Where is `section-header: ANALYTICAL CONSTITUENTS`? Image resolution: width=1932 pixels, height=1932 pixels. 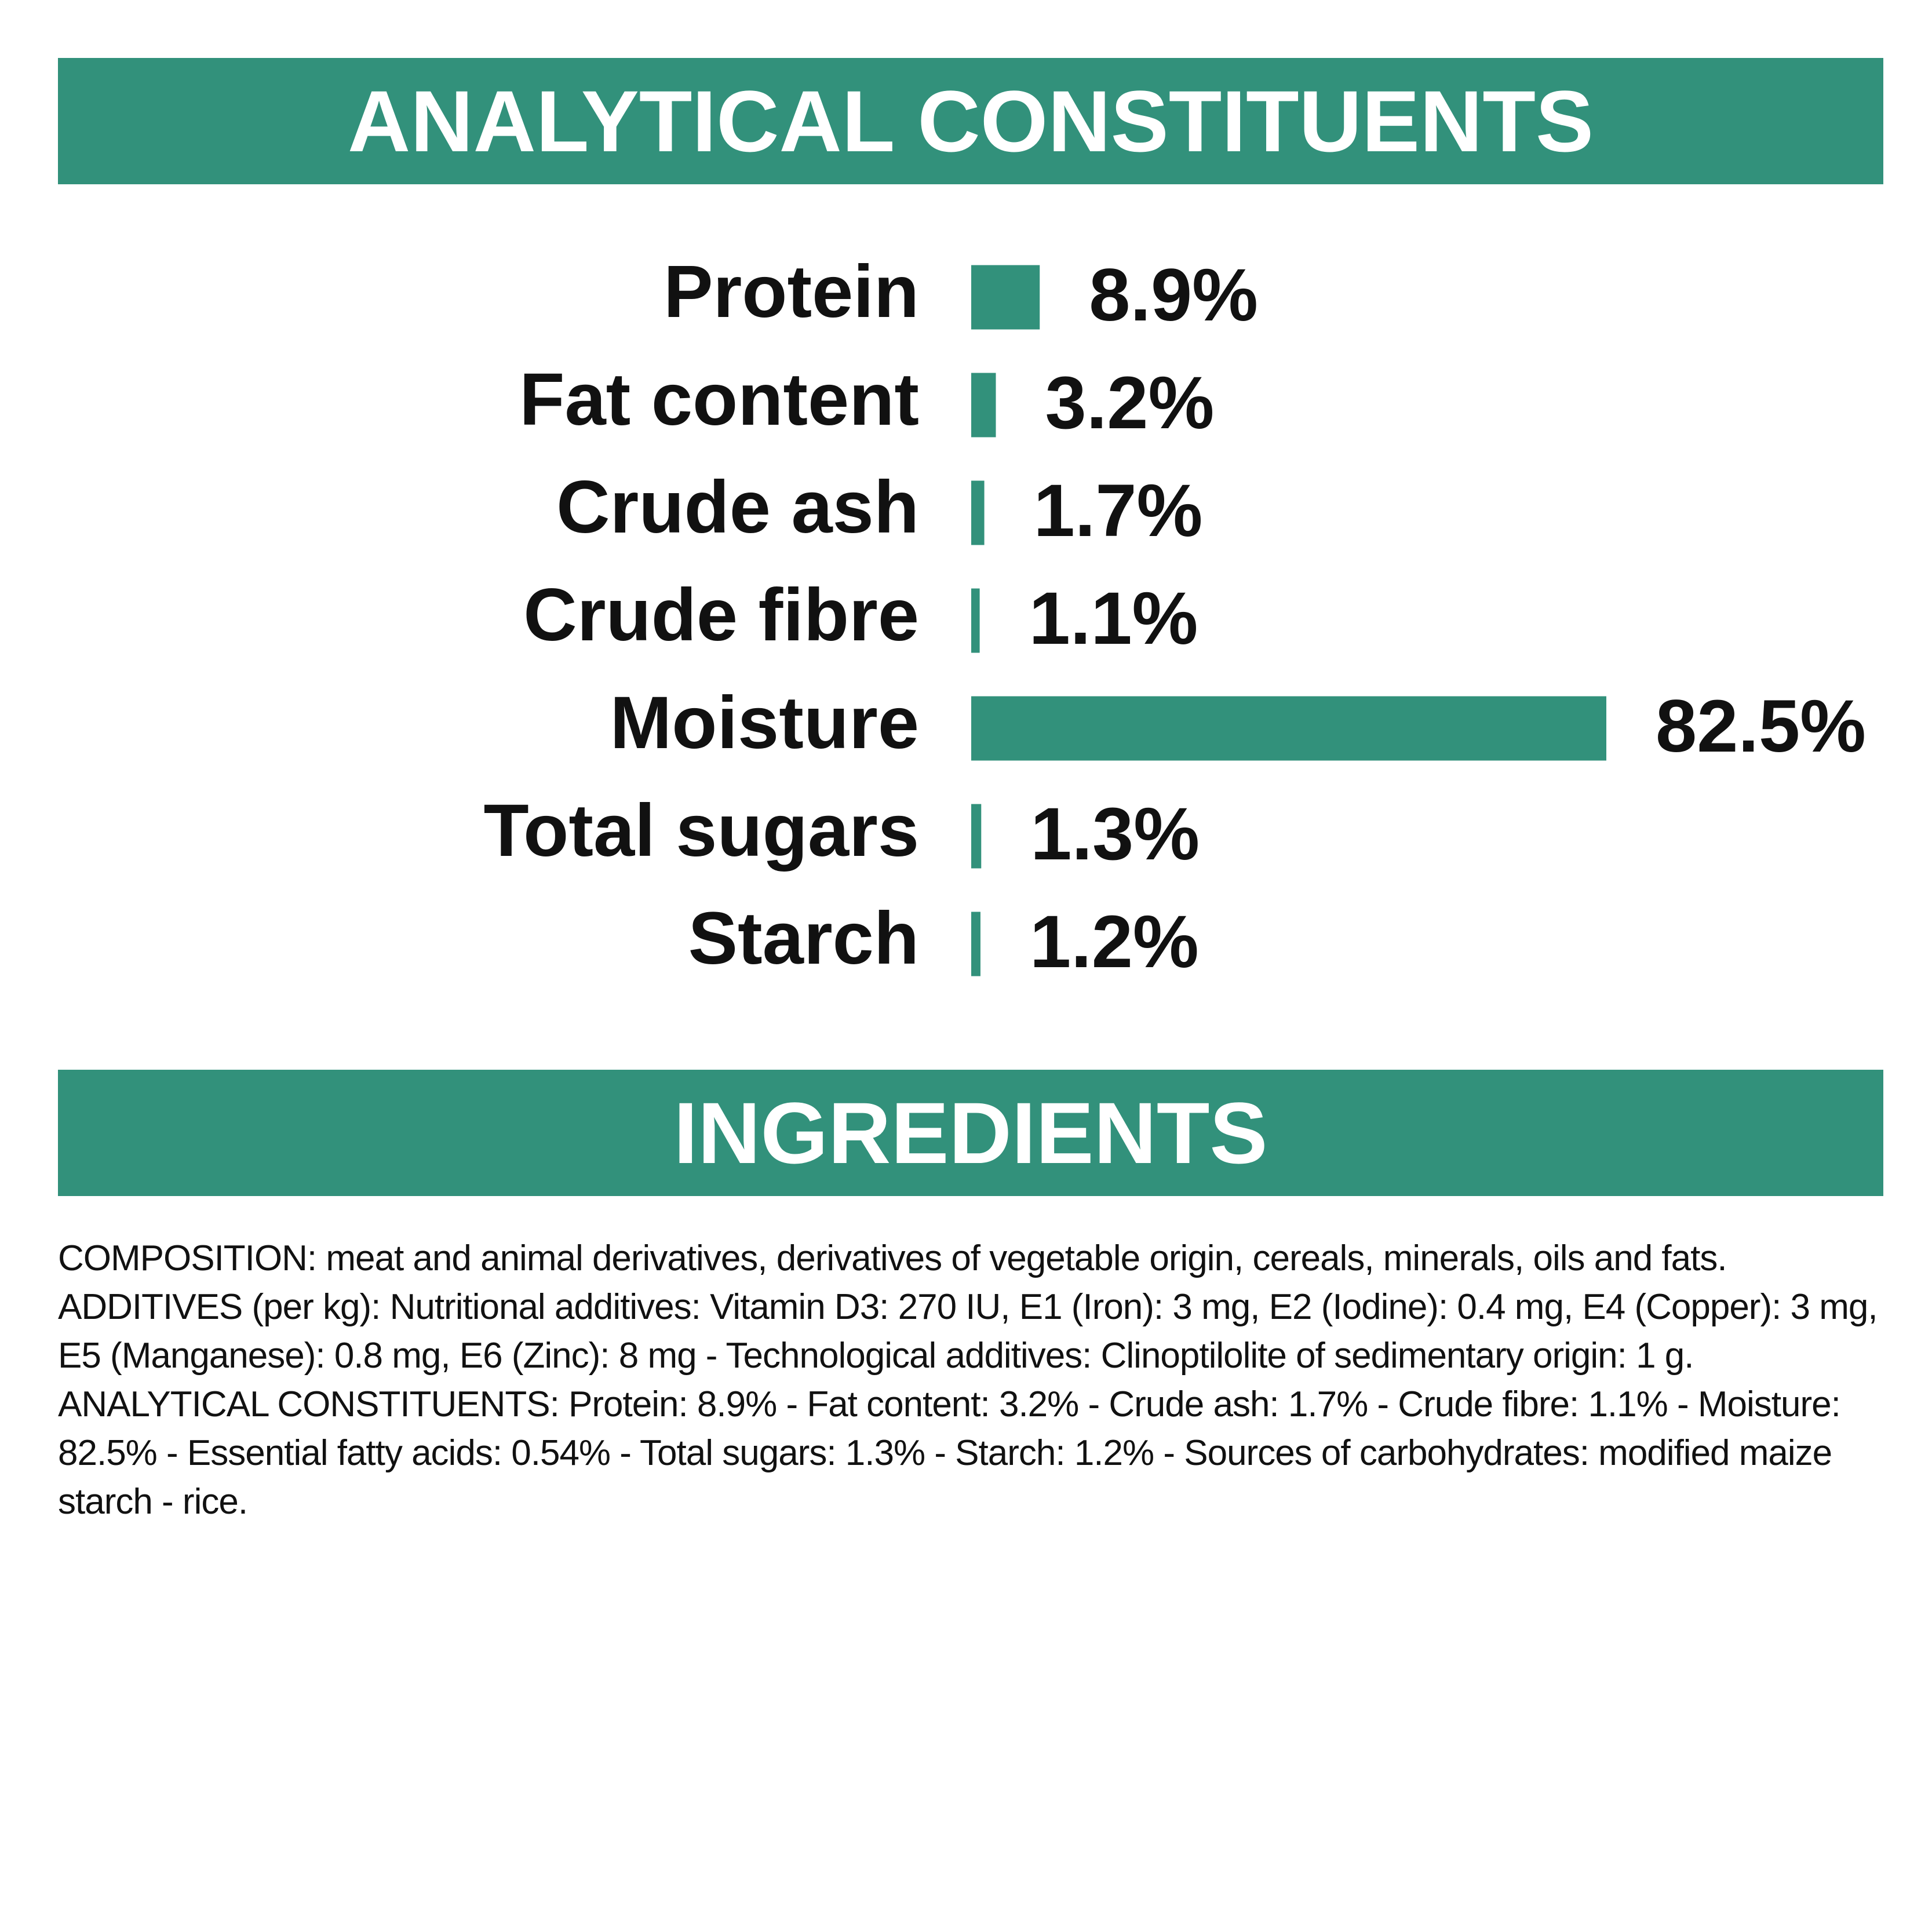
section-header: ANALYTICAL CONSTITUENTS is located at coordinates (971, 121).